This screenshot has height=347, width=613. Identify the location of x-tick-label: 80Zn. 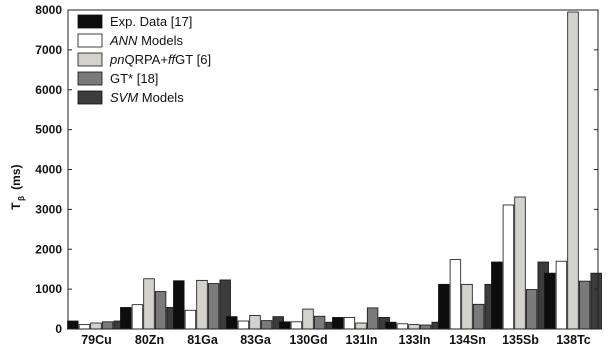
(149, 340).